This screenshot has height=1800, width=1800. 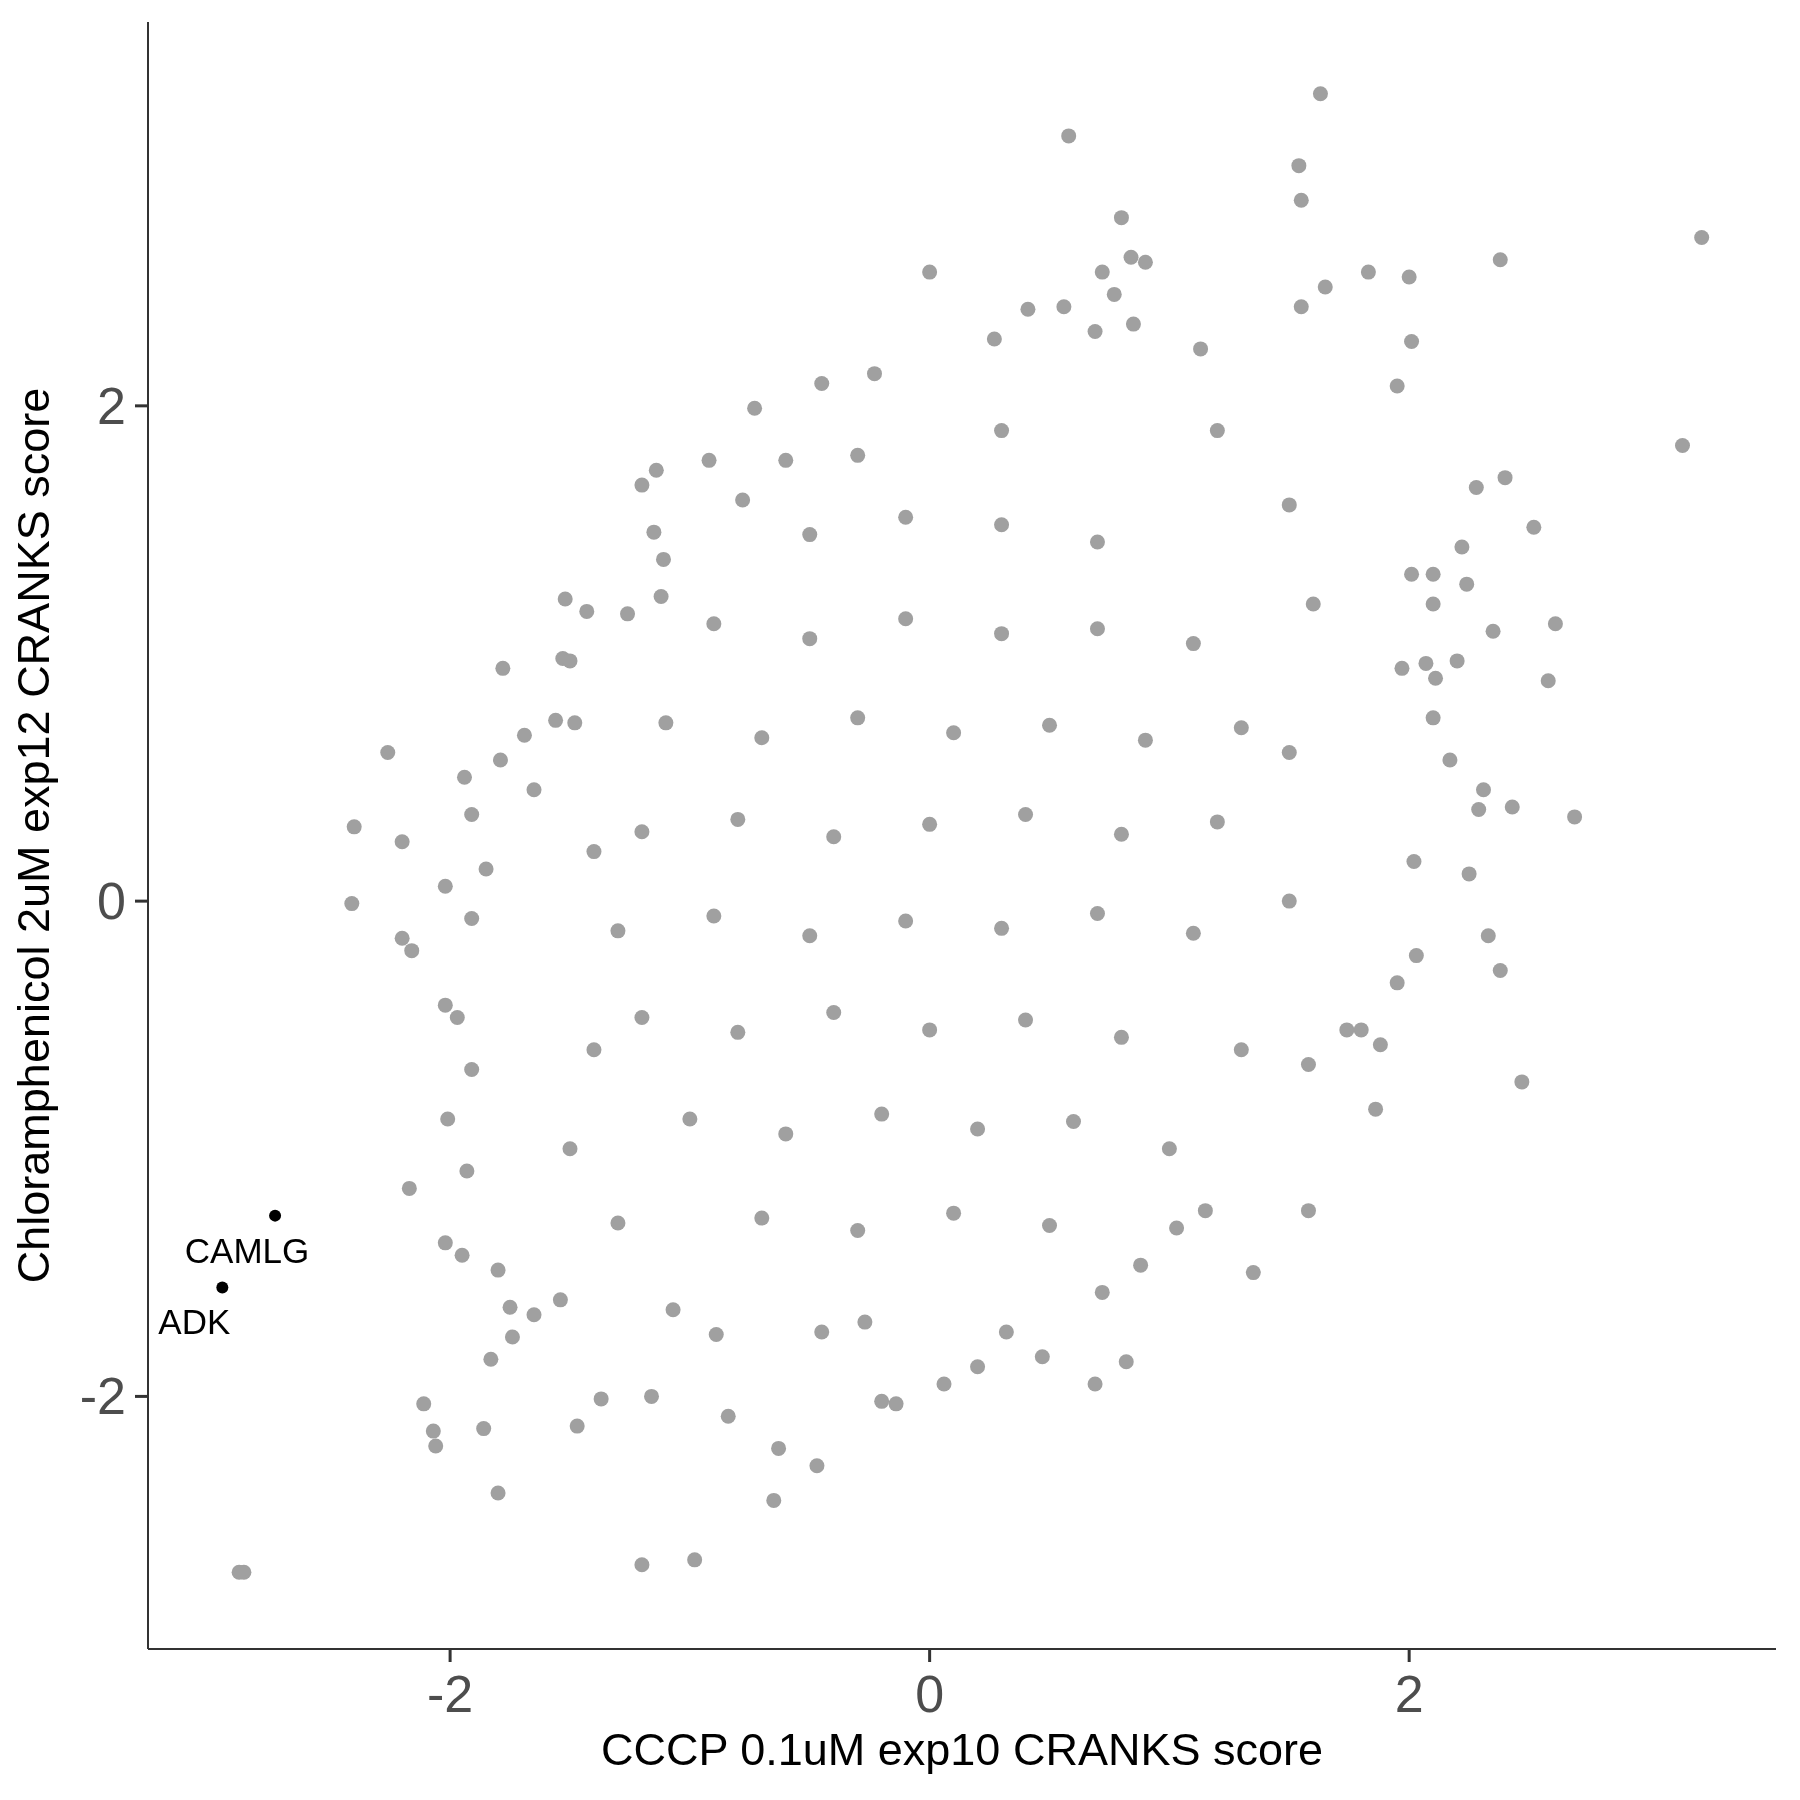 I want to click on y-tick-label: 0, so click(x=111, y=901).